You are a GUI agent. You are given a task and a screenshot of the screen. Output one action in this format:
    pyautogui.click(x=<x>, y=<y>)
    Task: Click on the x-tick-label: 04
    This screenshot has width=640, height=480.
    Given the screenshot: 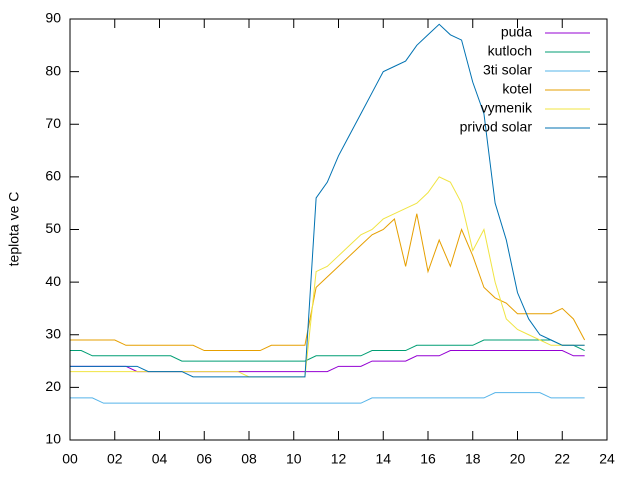 What is the action you would take?
    pyautogui.click(x=160, y=459)
    